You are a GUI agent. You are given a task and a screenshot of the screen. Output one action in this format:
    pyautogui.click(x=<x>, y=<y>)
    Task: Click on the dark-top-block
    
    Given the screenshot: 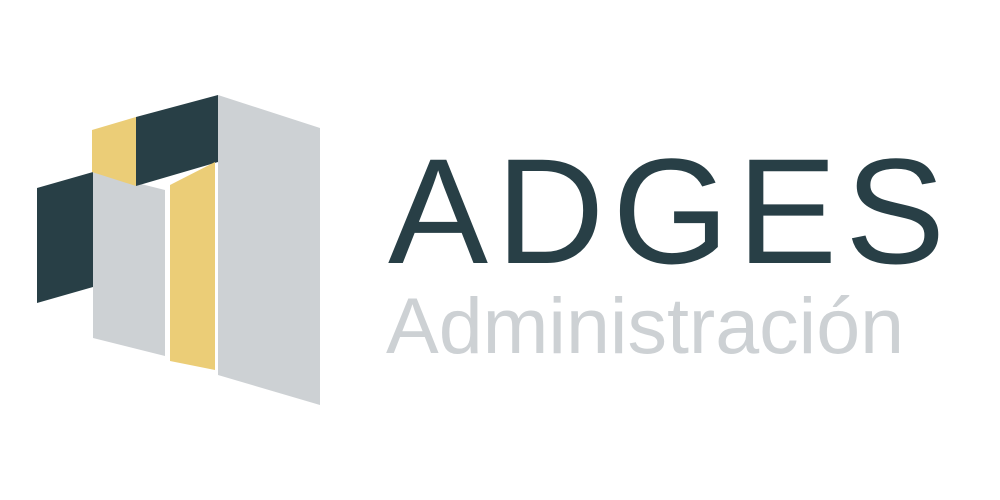 What is the action you would take?
    pyautogui.click(x=177, y=140)
    